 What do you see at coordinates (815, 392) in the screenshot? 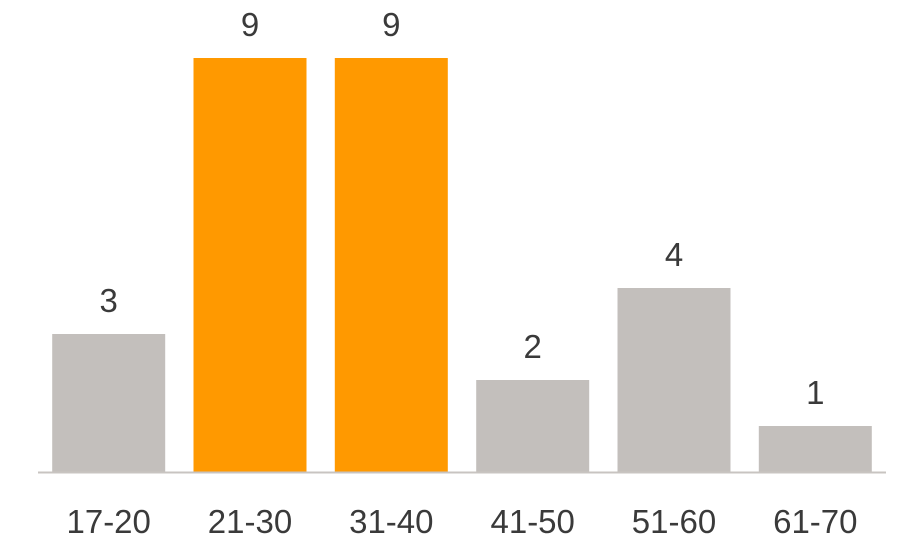
I see `data-label-61-70: 1` at bounding box center [815, 392].